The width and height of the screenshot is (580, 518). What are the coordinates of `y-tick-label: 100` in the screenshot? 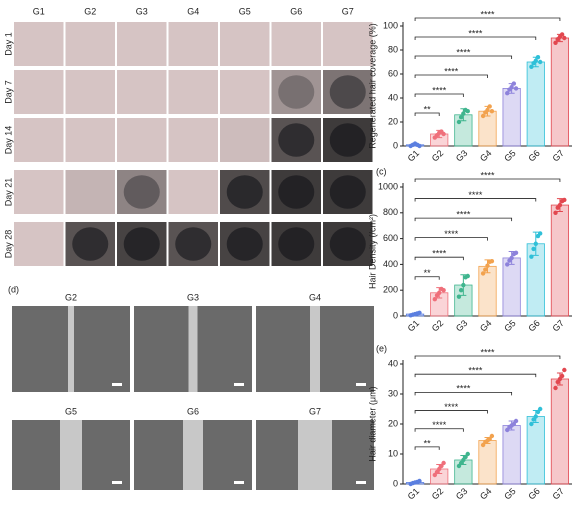 It's located at (390, 25).